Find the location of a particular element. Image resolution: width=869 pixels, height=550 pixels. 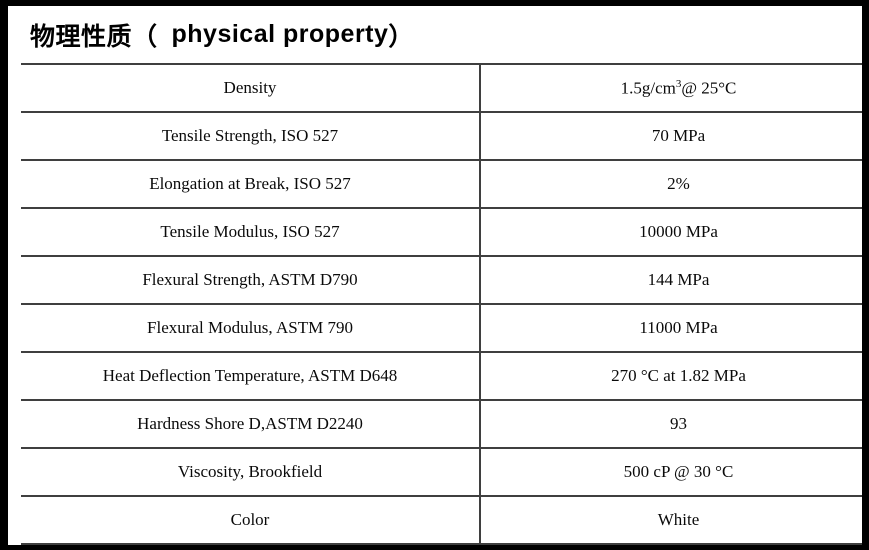

table-row: Tensile Modulus, ISO 527 10000 MPa is located at coordinates (441, 232).